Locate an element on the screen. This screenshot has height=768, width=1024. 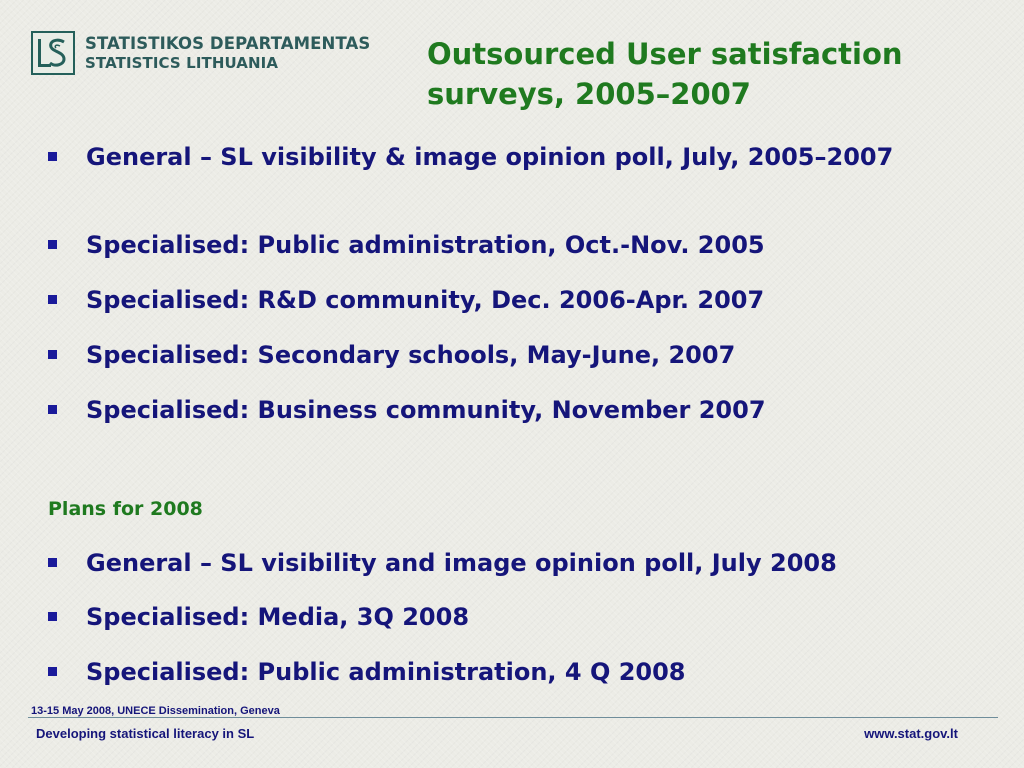
logo-name-lt: STATISTIKOS DEPARTAMENTAS is located at coordinates (228, 43).